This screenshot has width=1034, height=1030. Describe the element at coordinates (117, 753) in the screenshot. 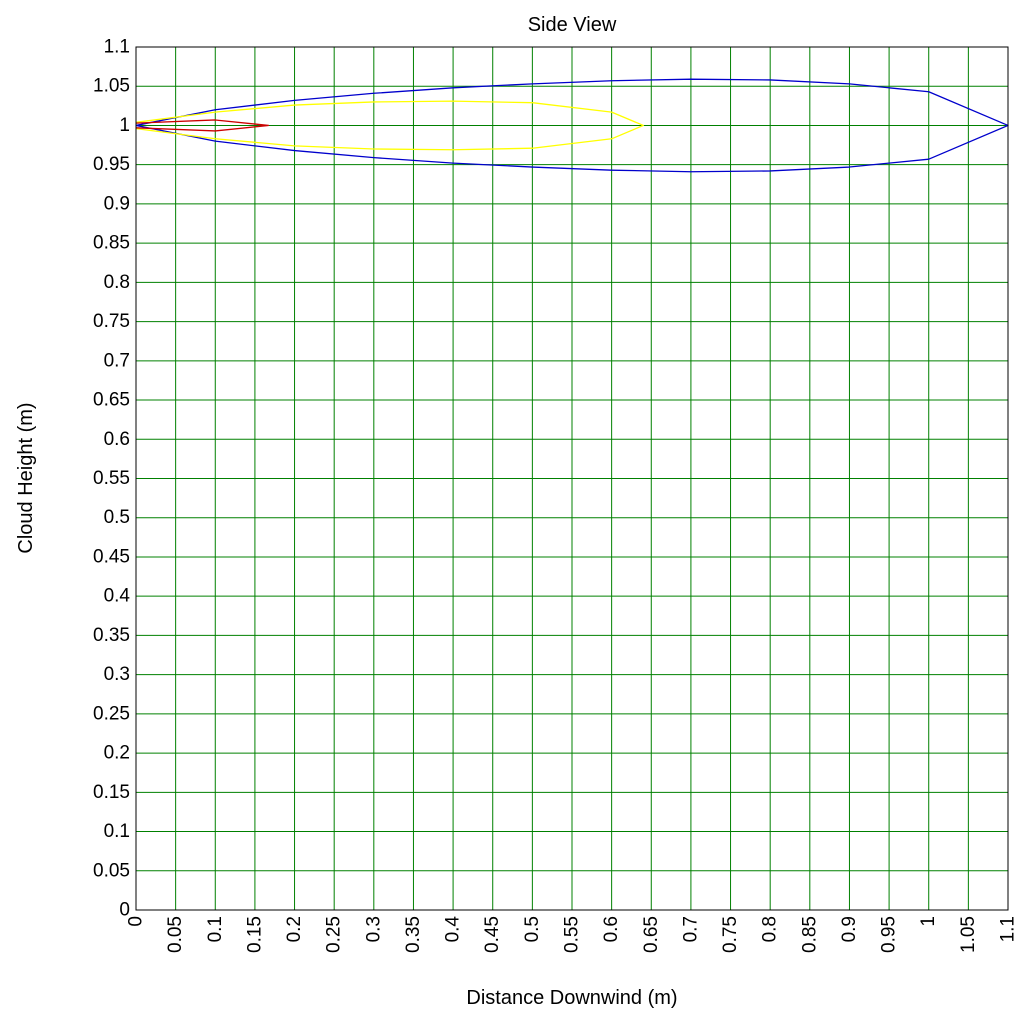

I see `y-tick-label: 0.2` at that location.